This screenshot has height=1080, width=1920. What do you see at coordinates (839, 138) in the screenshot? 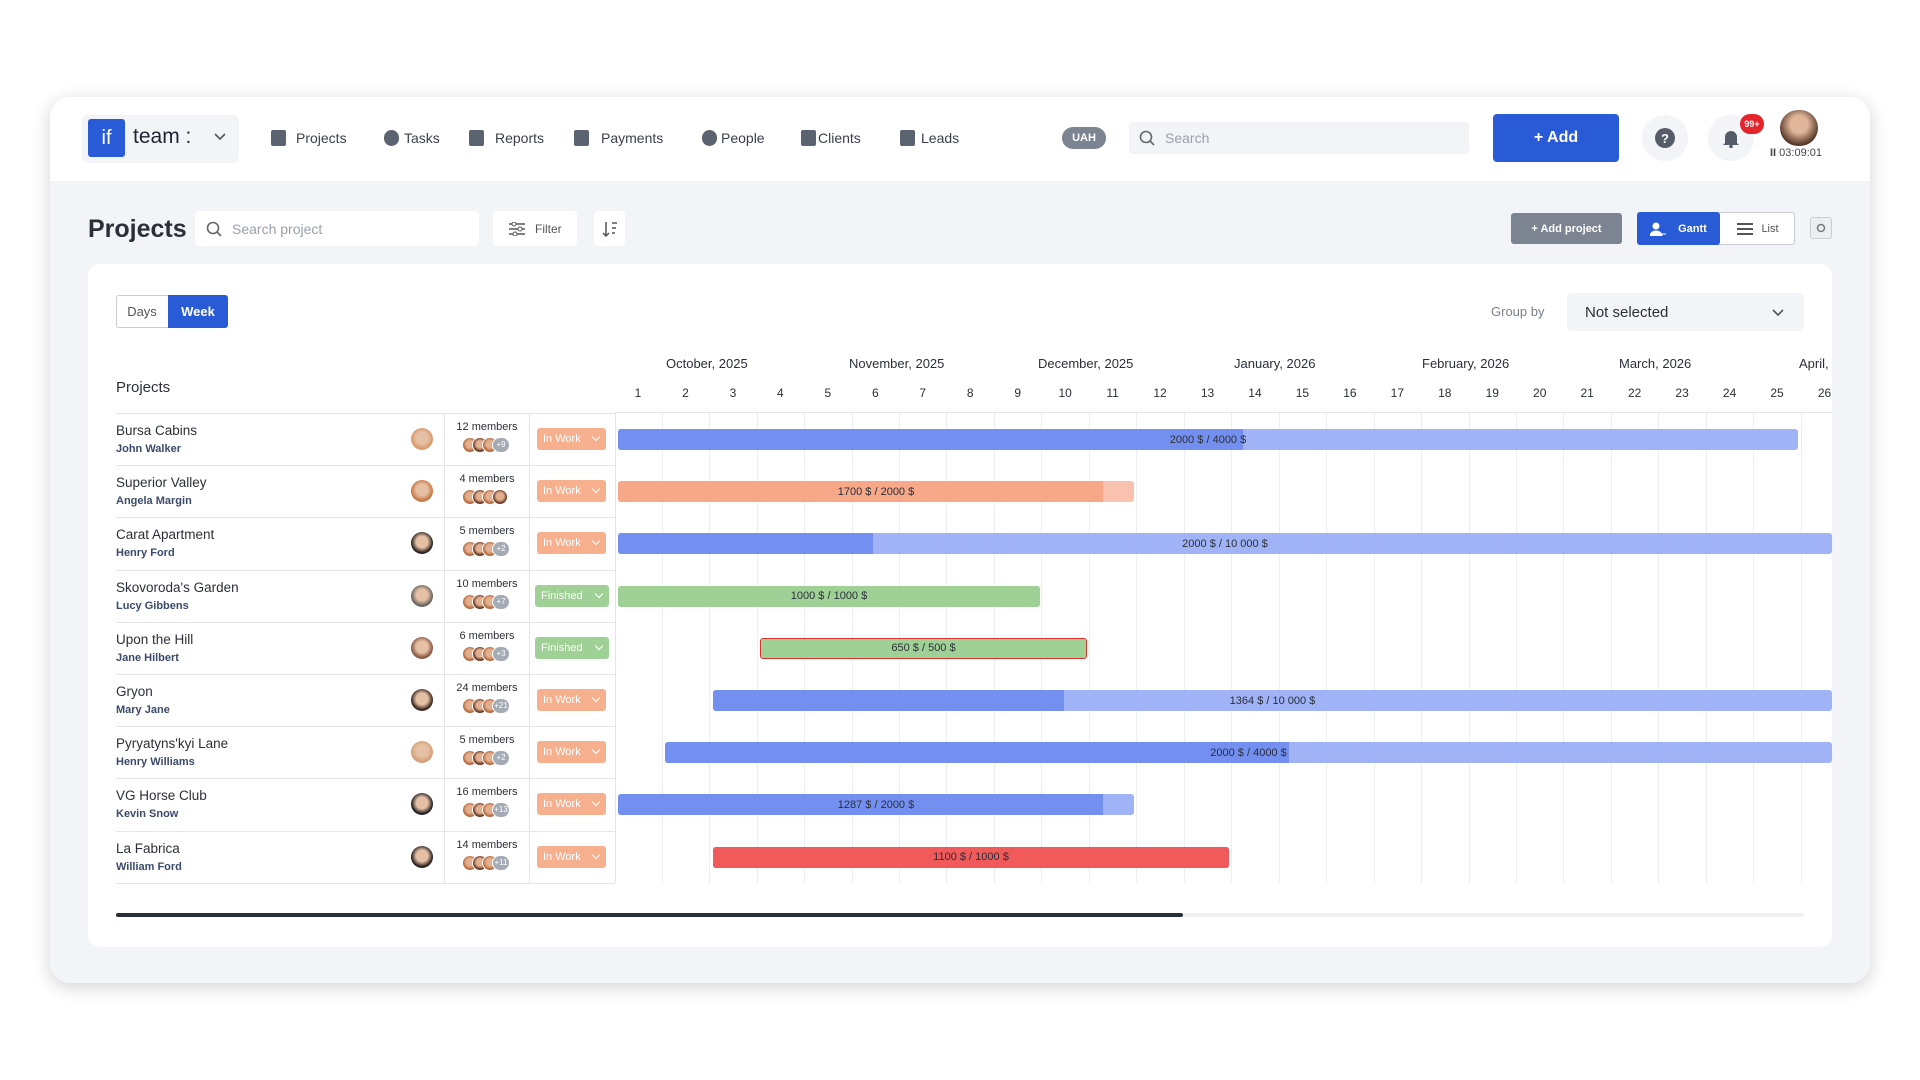
I see `nav-item: Clients` at bounding box center [839, 138].